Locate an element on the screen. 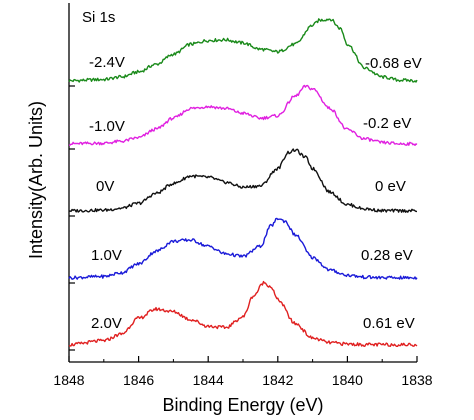 The height and width of the screenshot is (420, 474). x-axis-ticks: 1848 1846 1844 1842 1840 1838 is located at coordinates (243, 372).